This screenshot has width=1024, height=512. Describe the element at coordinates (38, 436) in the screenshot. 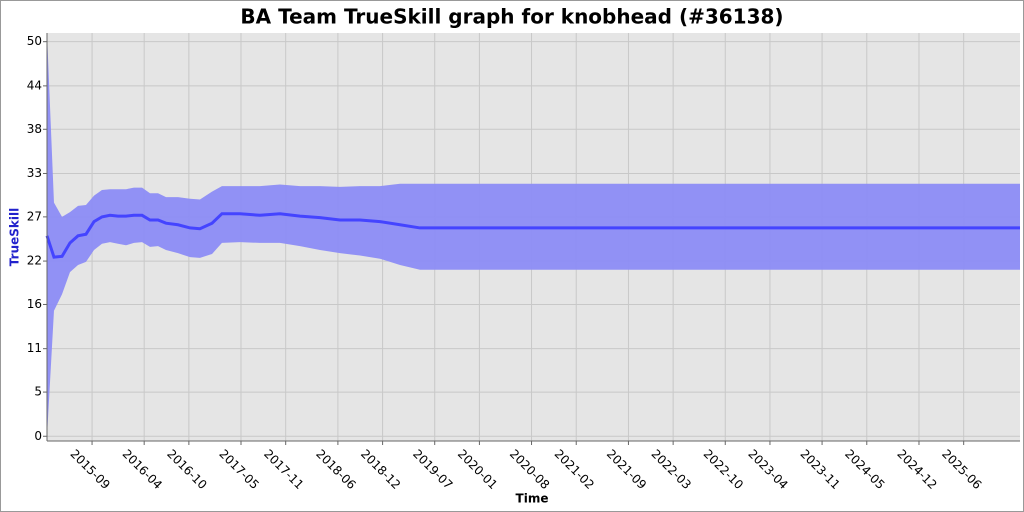

I see `y-tick-label: 0` at that location.